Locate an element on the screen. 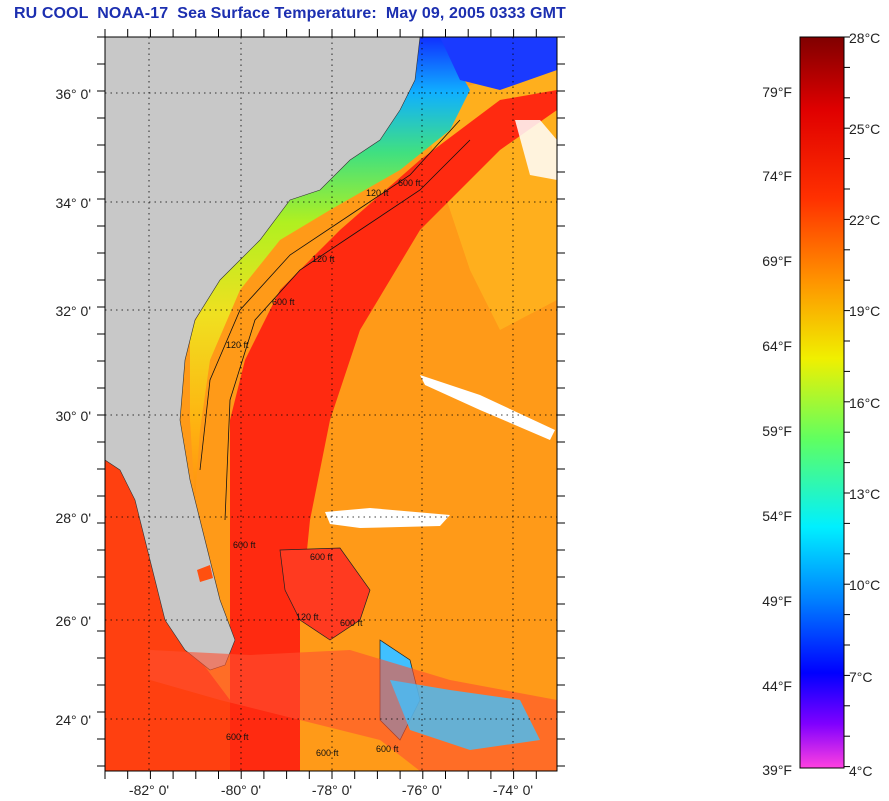 The height and width of the screenshot is (801, 889). colorbar-c-label: 22°C is located at coordinates (864, 220).